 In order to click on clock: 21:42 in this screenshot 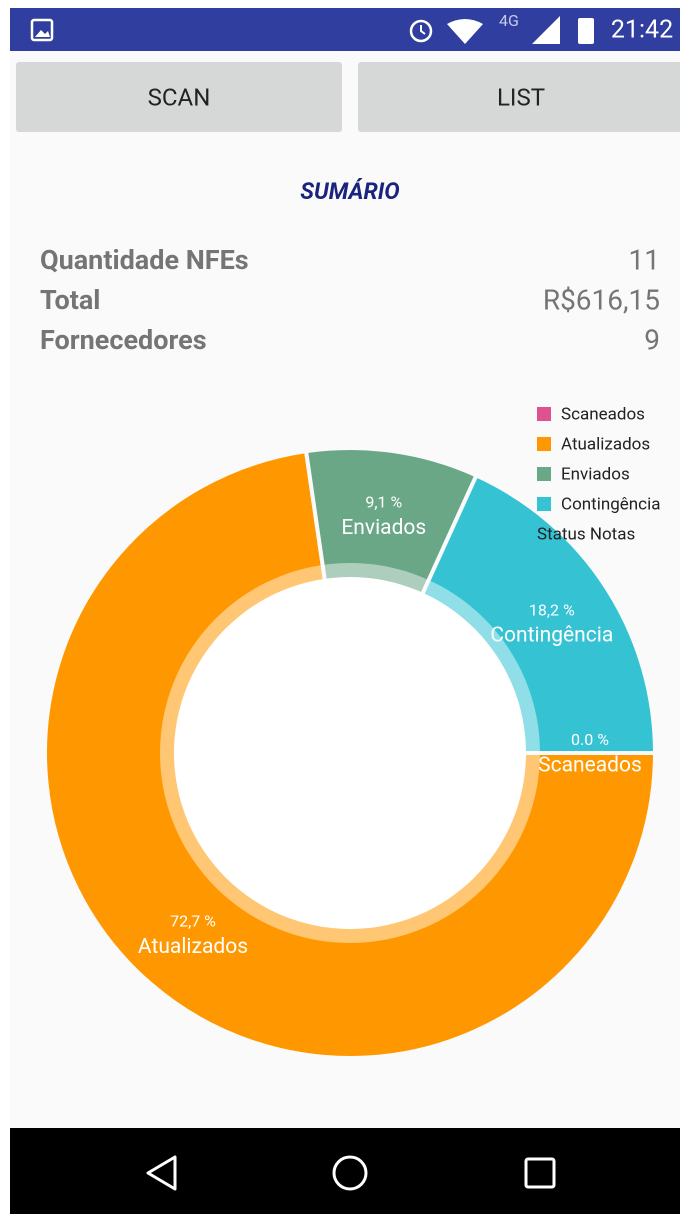, I will do `click(642, 30)`.